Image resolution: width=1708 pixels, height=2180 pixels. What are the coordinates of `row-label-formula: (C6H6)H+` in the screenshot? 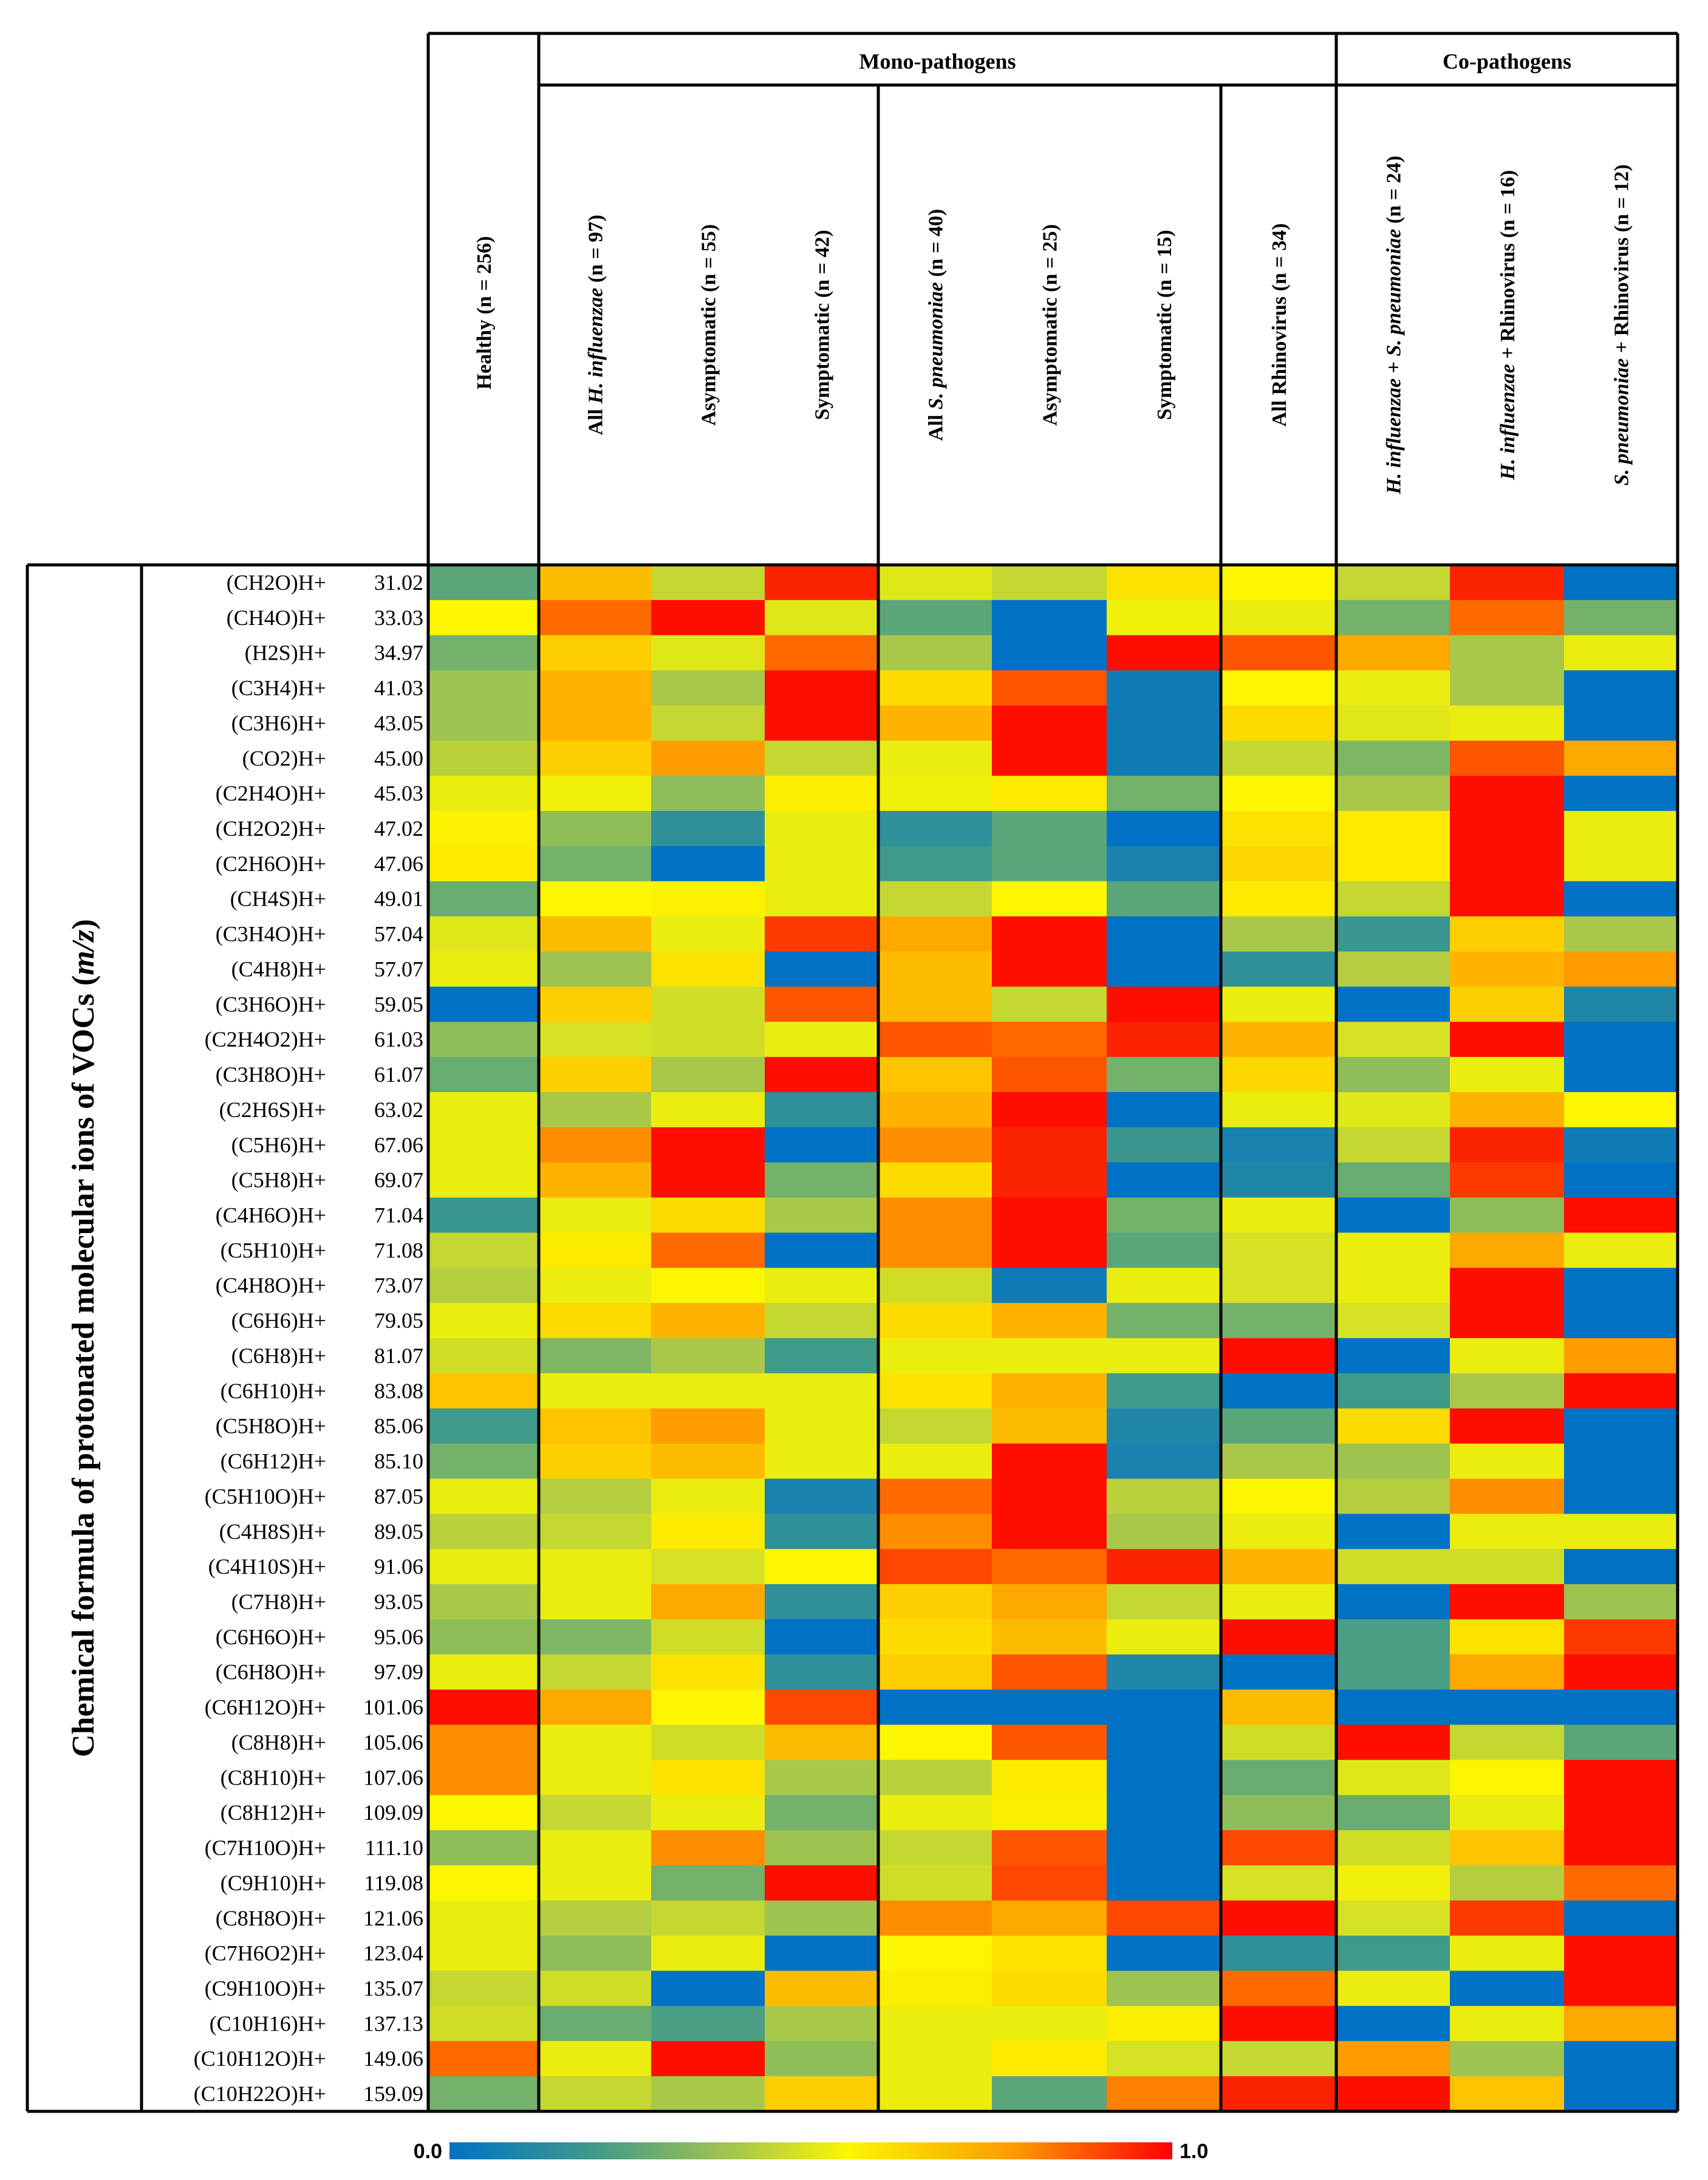 It's located at (279, 1320).